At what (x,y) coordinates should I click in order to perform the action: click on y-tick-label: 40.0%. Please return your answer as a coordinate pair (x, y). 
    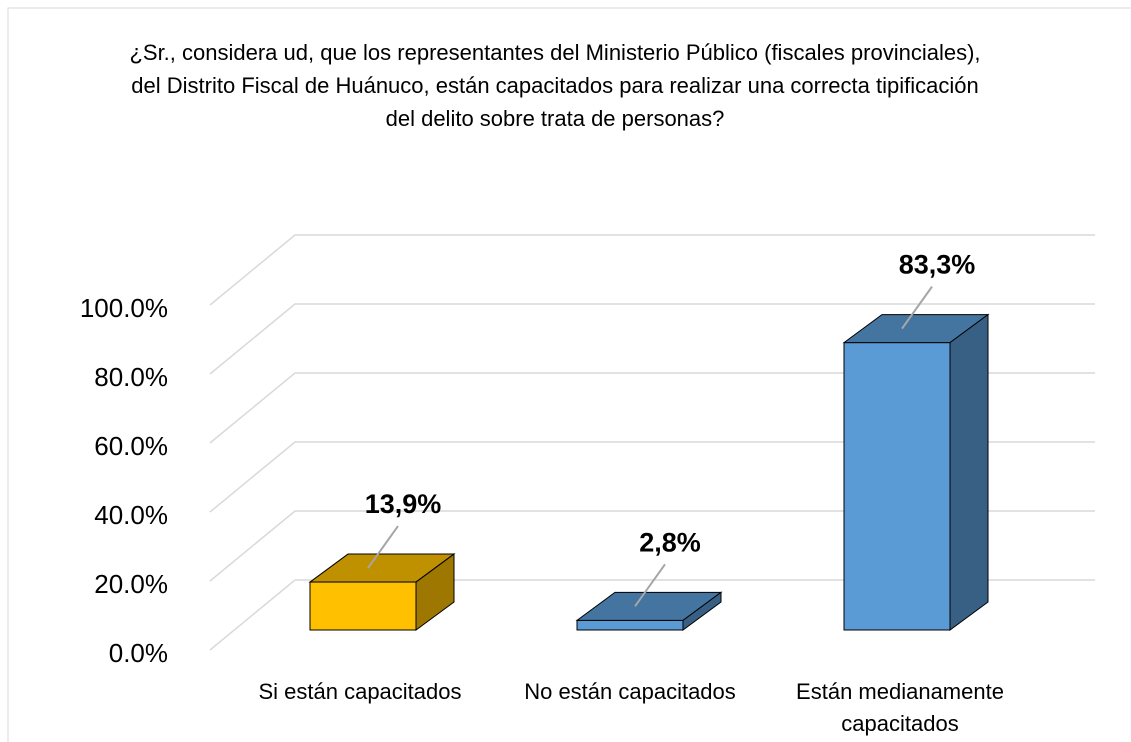
    Looking at the image, I should click on (131, 515).